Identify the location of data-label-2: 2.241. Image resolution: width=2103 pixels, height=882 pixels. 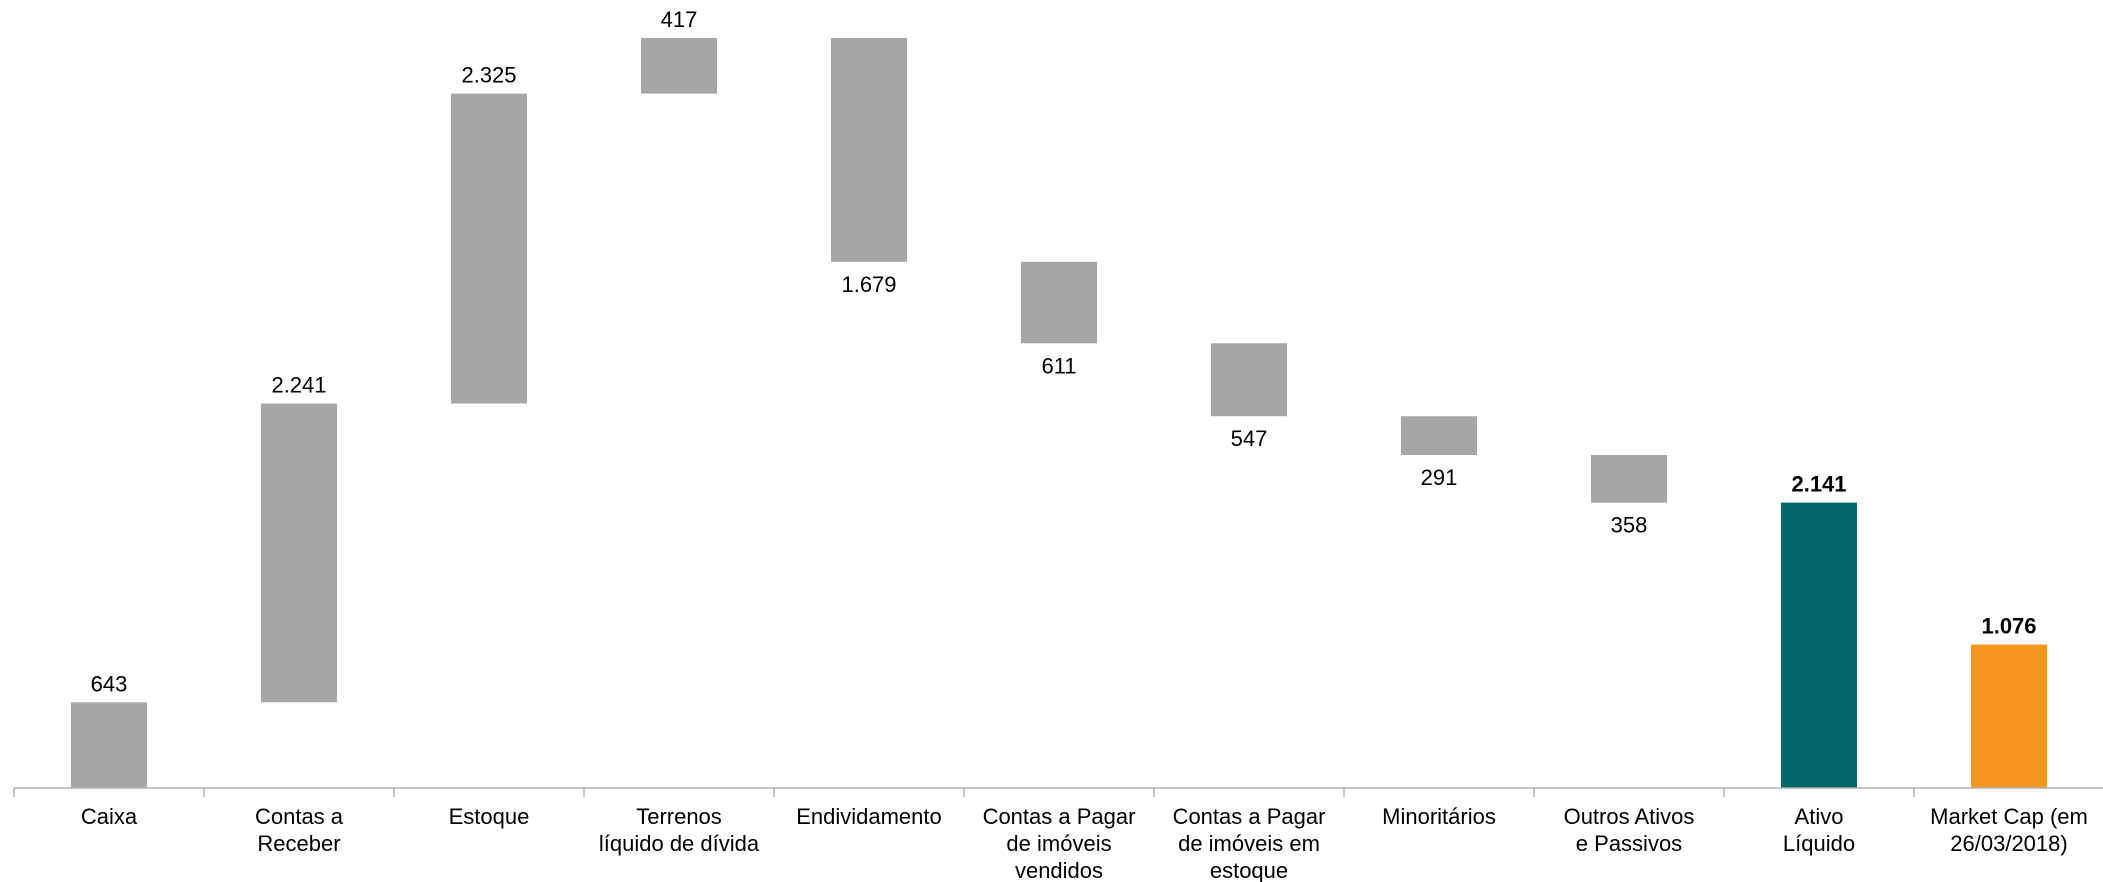
(298, 385).